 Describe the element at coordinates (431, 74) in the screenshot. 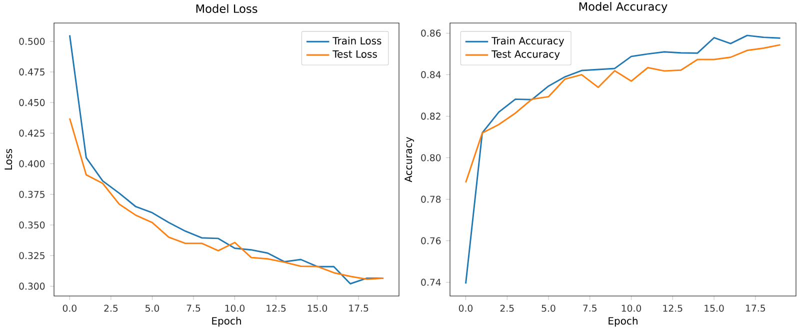

I see `y-tick-label: 0.84` at that location.